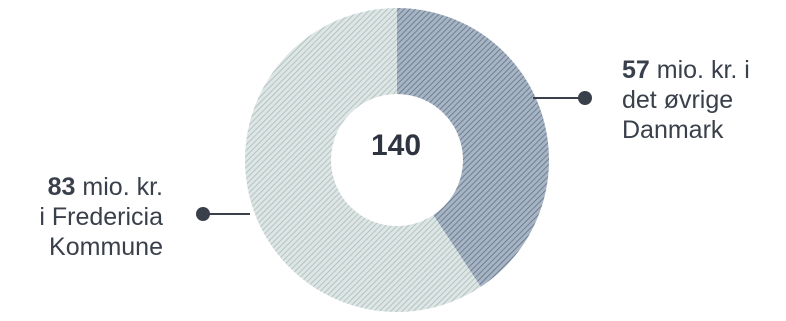  I want to click on slice-text-fredericia-2: i Fredericia, so click(101, 217).